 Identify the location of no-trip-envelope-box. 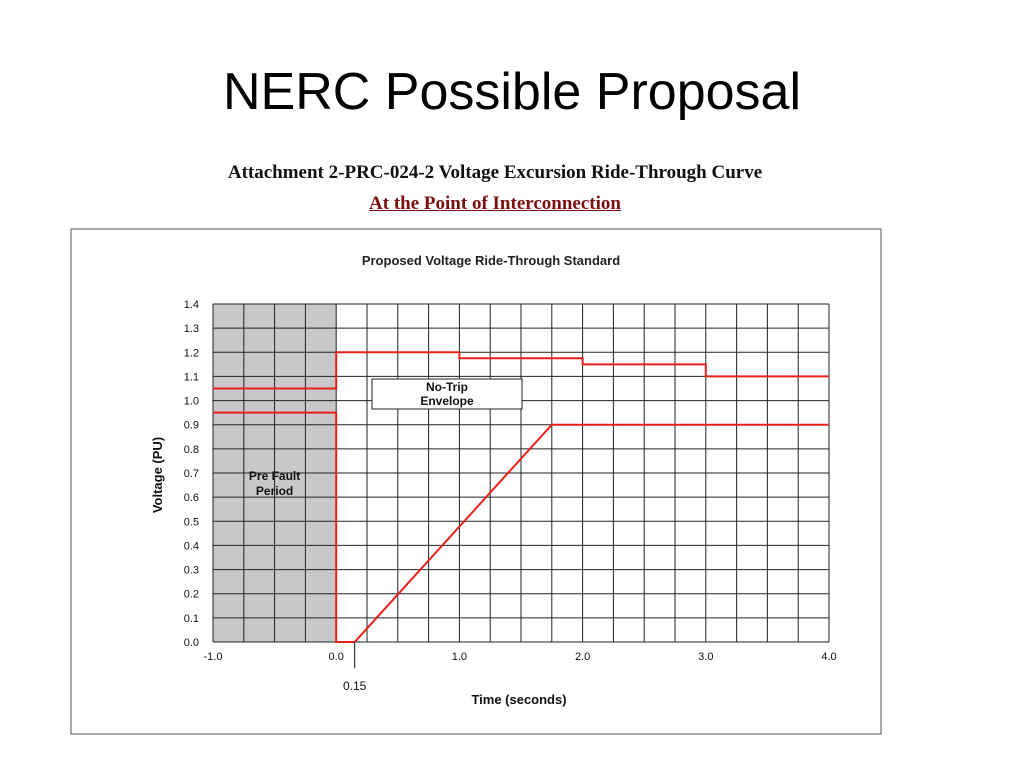
(447, 394).